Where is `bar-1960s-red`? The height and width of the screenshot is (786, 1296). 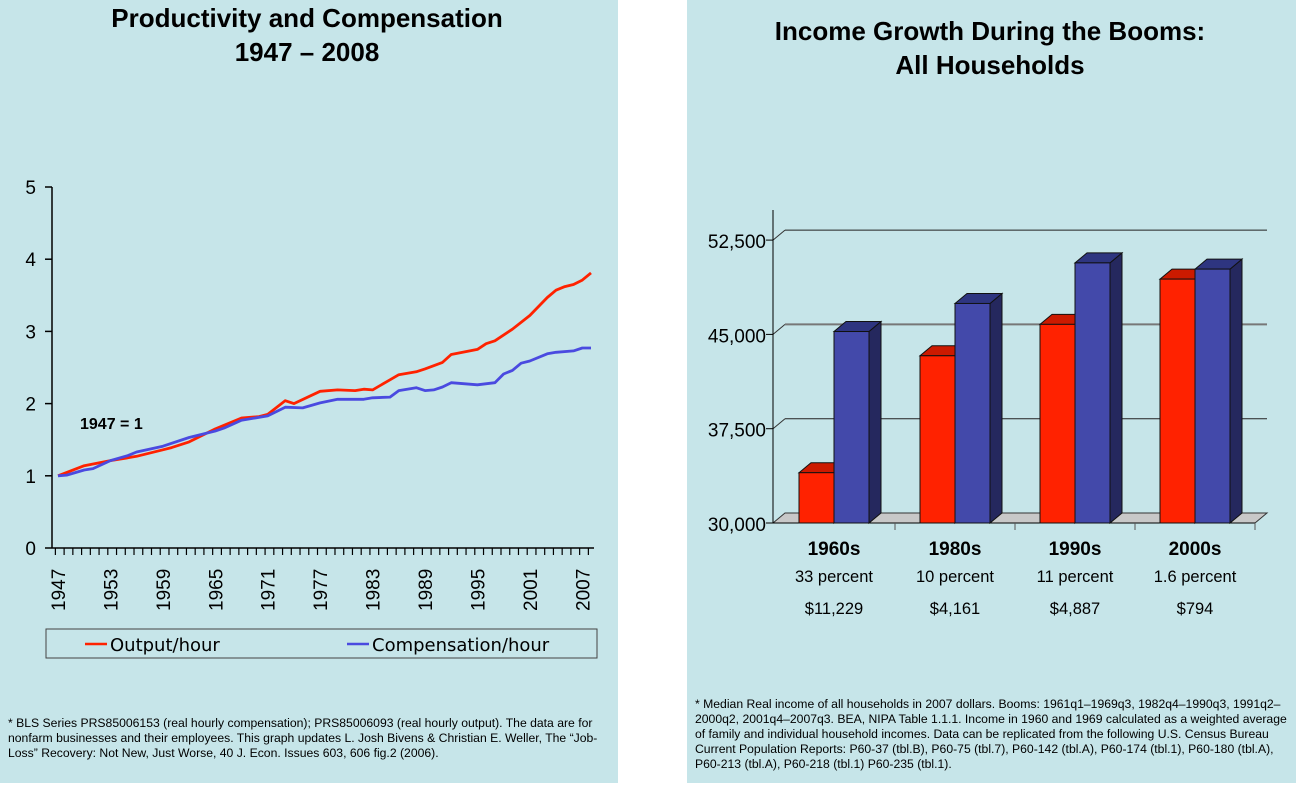 bar-1960s-red is located at coordinates (816, 498).